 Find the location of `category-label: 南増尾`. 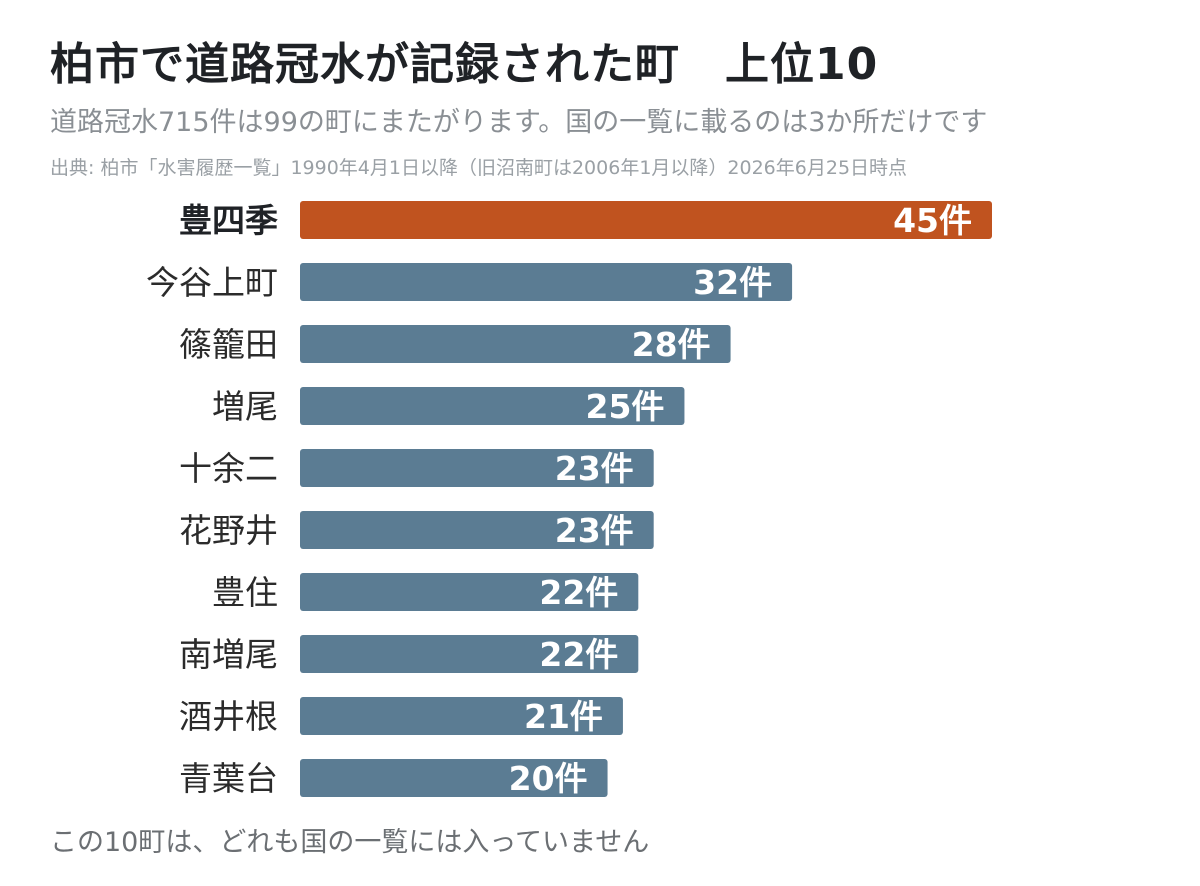

category-label: 南増尾 is located at coordinates (228, 654).